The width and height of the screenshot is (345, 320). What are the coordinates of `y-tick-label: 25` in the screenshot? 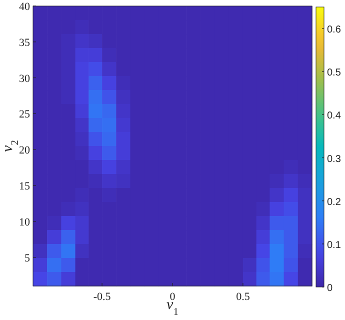 It's located at (24, 114).